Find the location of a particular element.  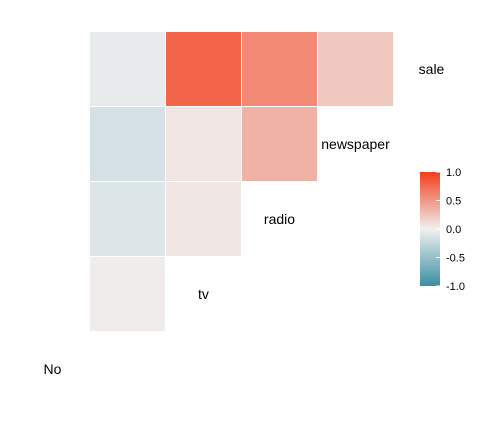

color-legend: 1.0 0.5 0.0 -0.5 -1.0 is located at coordinates (442, 230).